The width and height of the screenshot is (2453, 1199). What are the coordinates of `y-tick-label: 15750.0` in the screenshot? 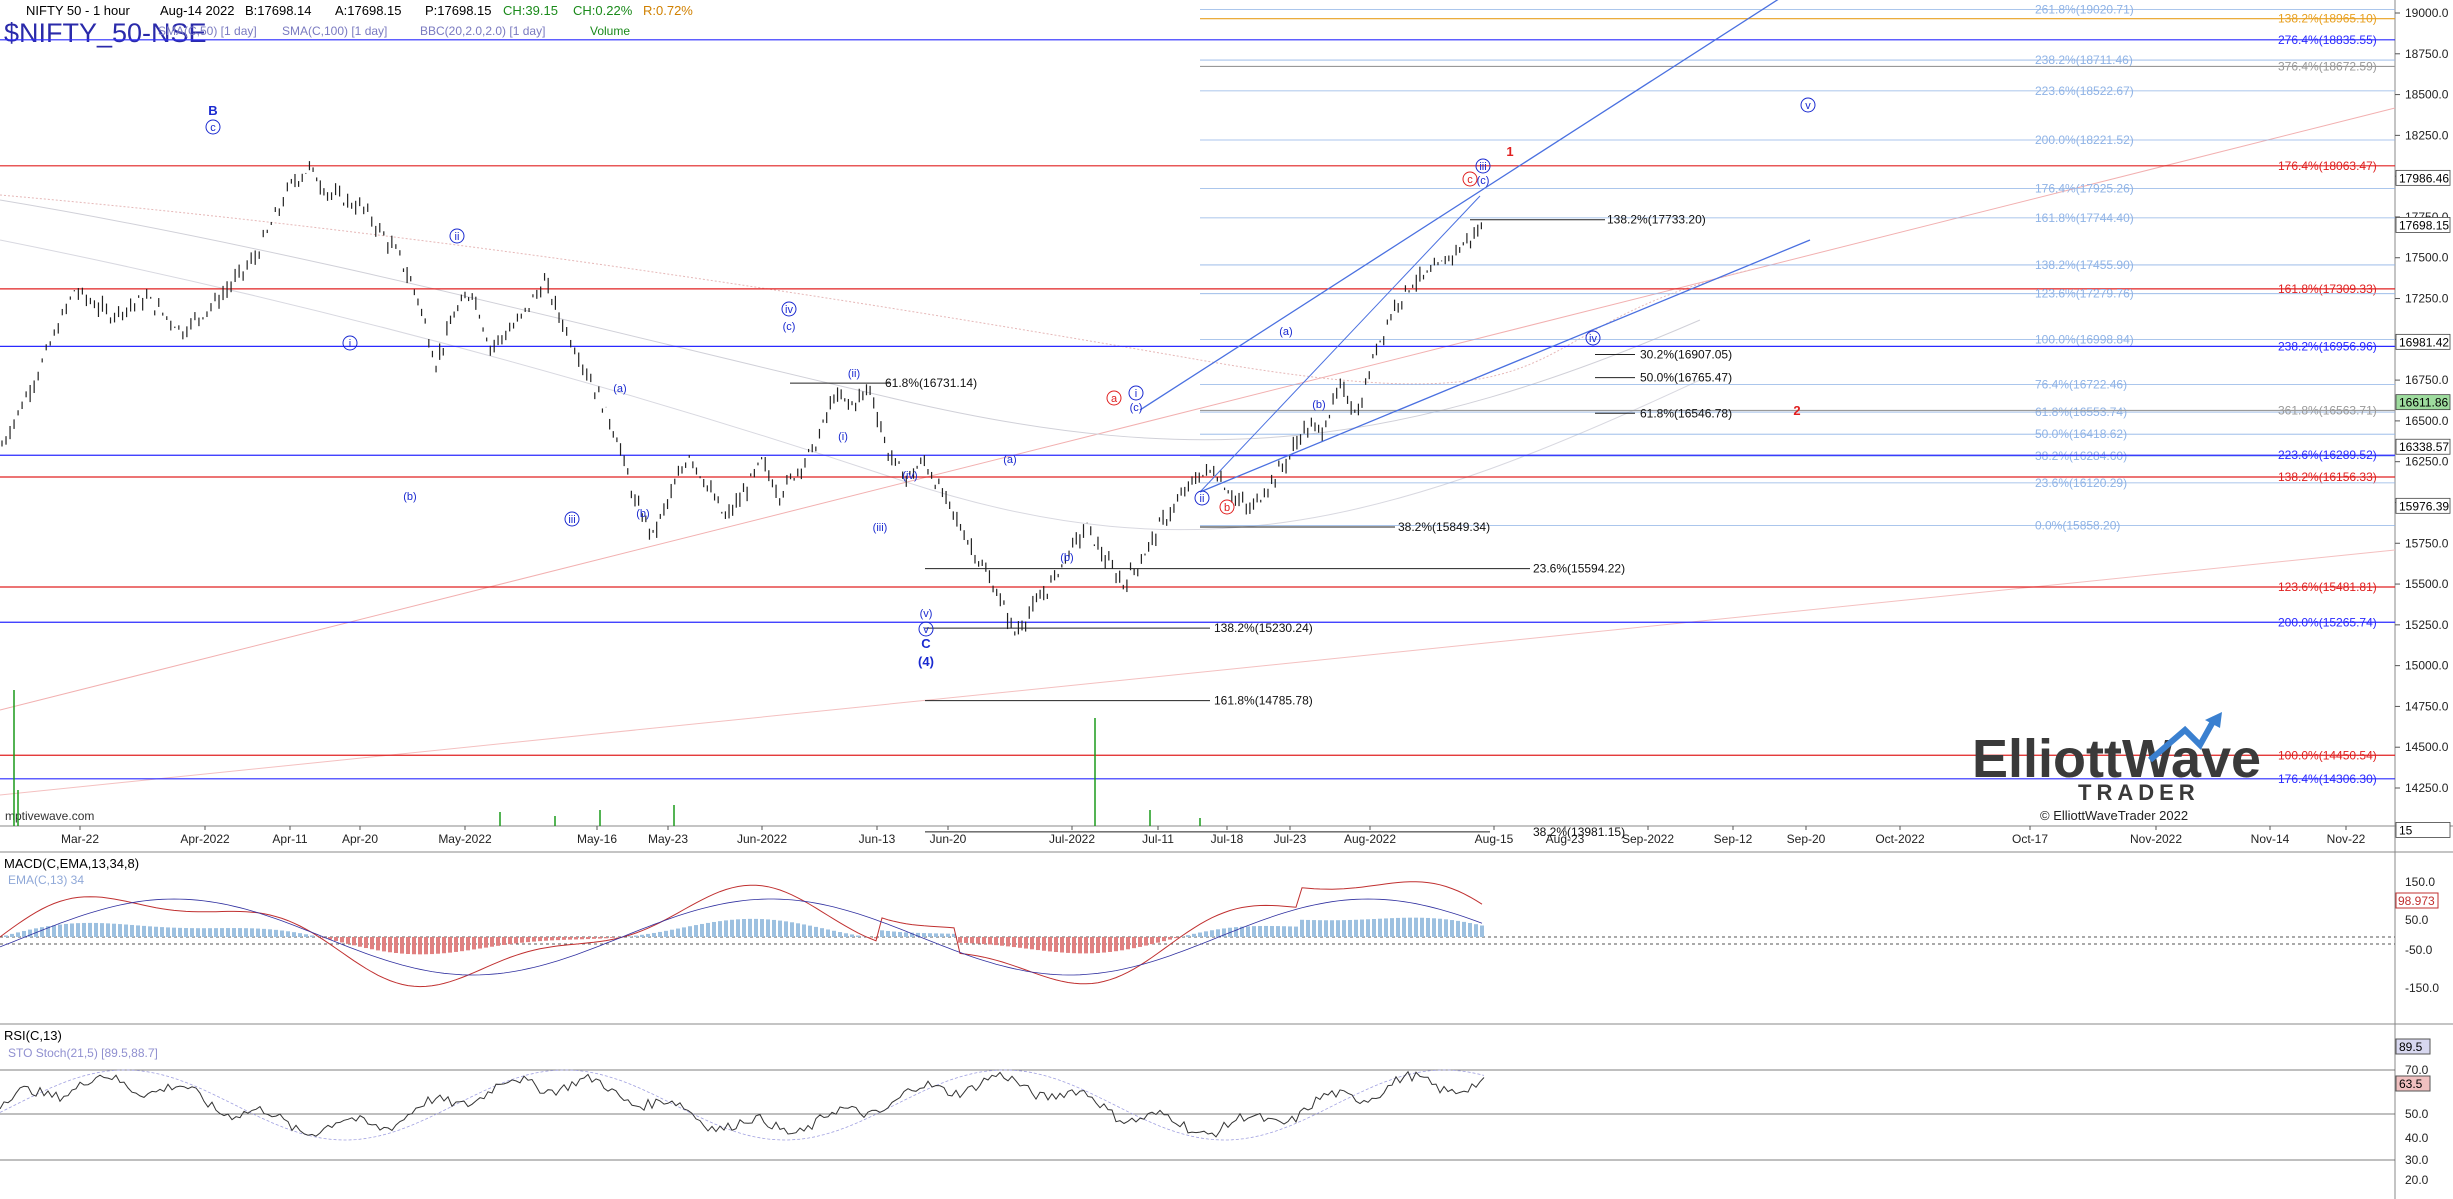 It's located at (2427, 543).